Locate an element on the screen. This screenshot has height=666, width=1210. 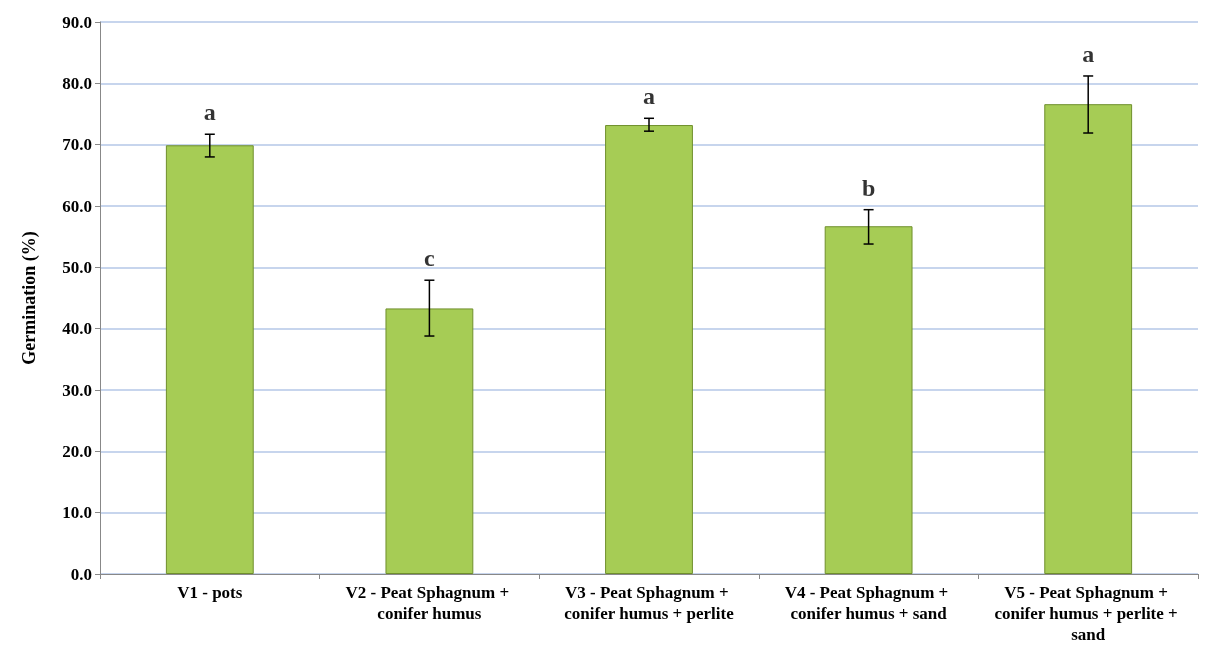
y-tick-label: 60.0 is located at coordinates (77, 206).